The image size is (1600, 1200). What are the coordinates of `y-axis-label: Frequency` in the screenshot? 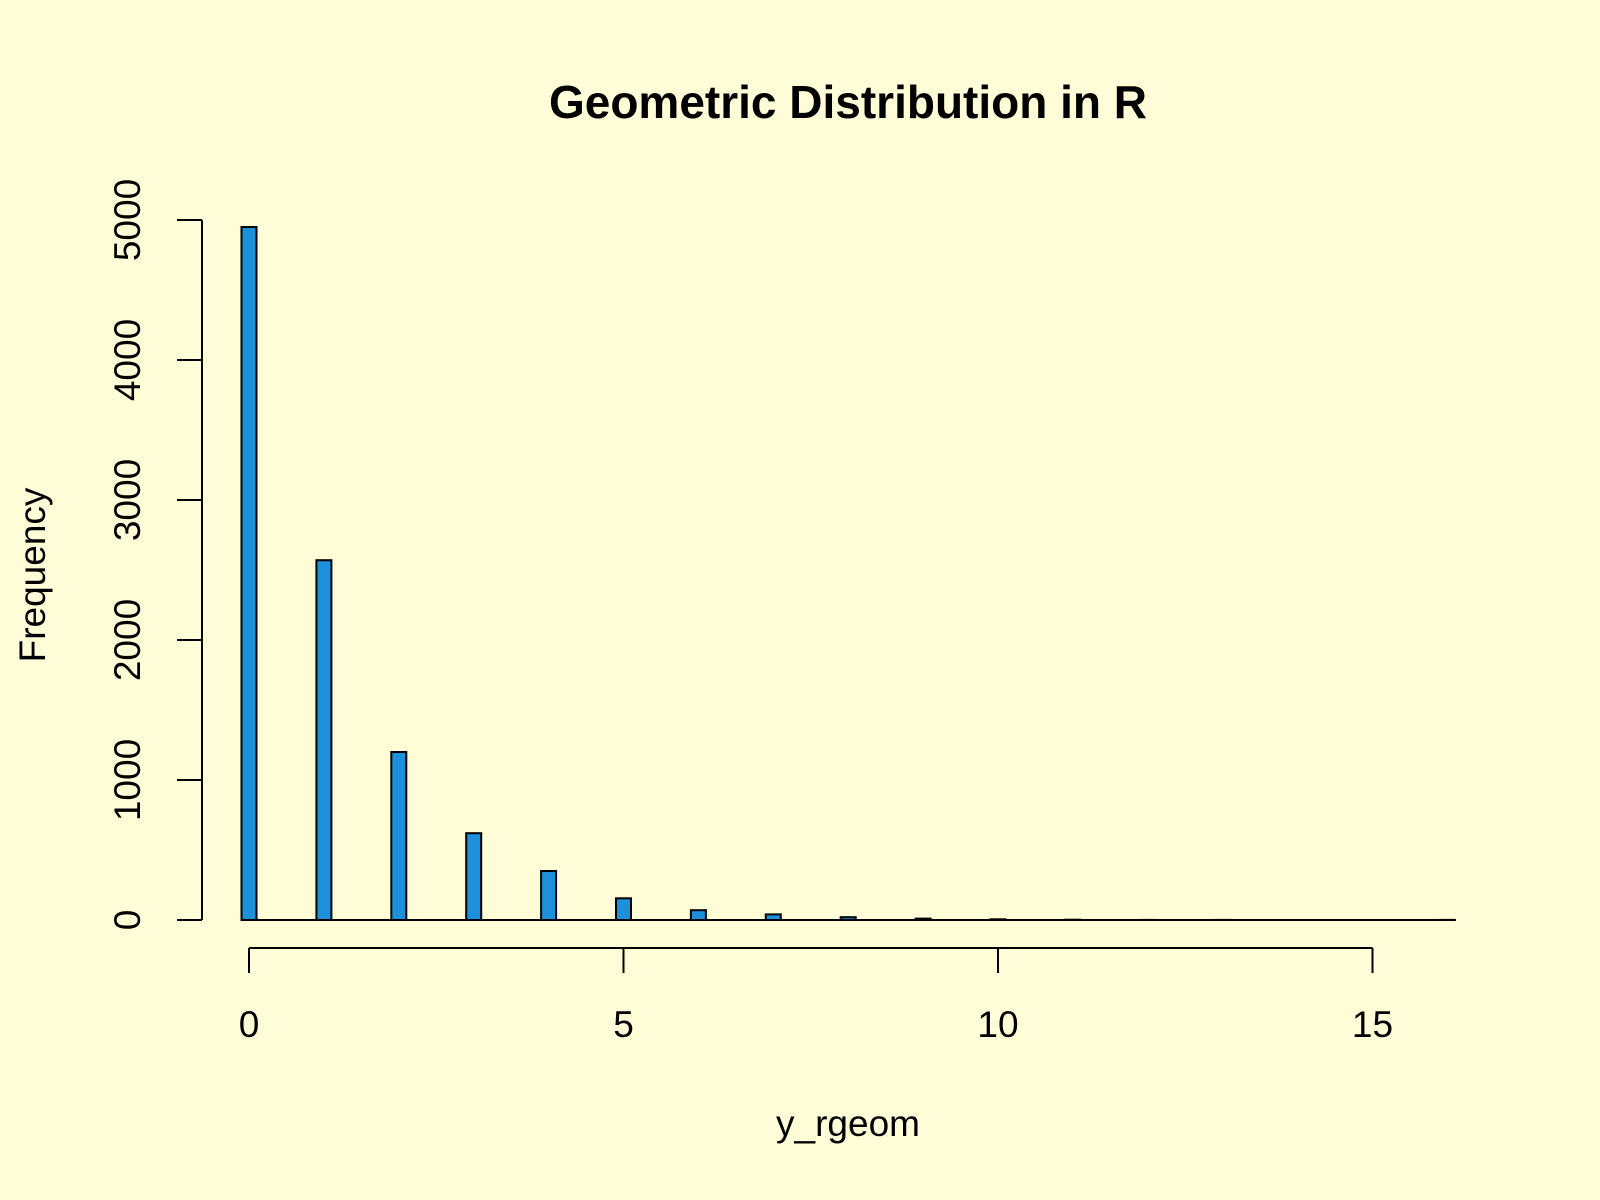 It's located at (32, 574).